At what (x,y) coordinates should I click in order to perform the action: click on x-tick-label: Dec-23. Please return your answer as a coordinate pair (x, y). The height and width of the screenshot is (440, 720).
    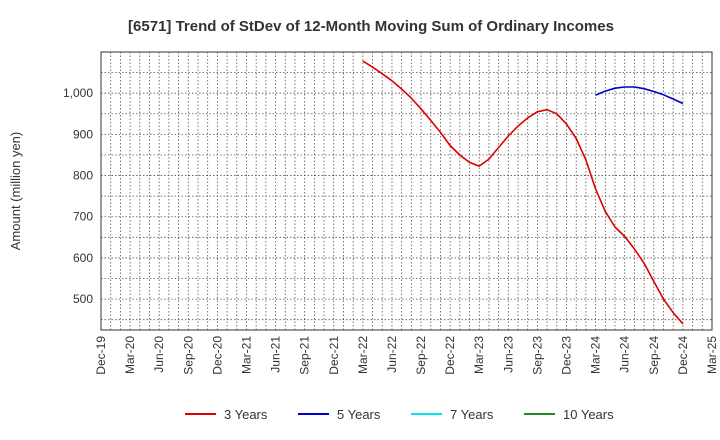
    Looking at the image, I should click on (567, 355).